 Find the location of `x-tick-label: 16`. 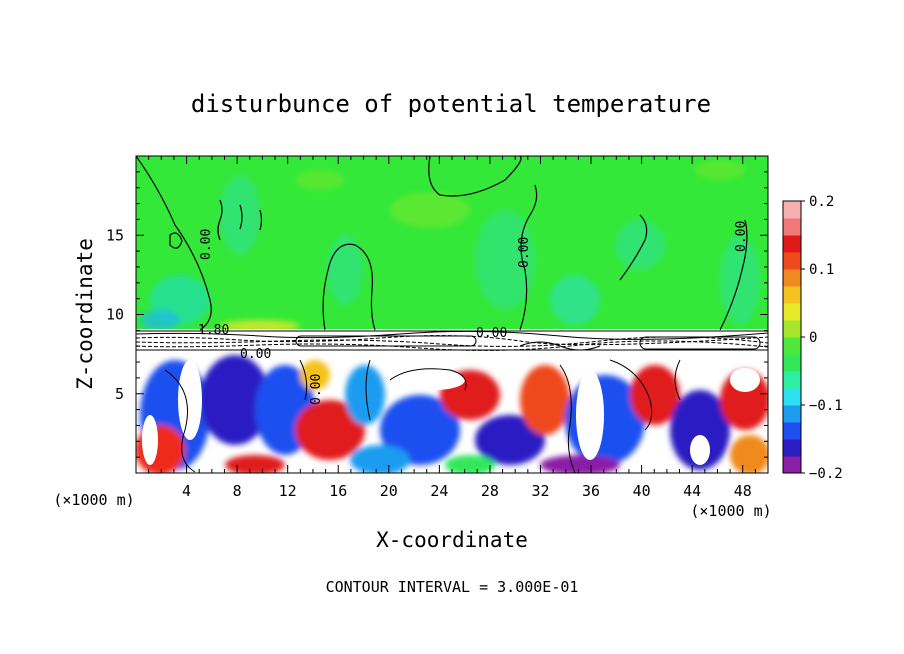

x-tick-label: 16 is located at coordinates (338, 491).